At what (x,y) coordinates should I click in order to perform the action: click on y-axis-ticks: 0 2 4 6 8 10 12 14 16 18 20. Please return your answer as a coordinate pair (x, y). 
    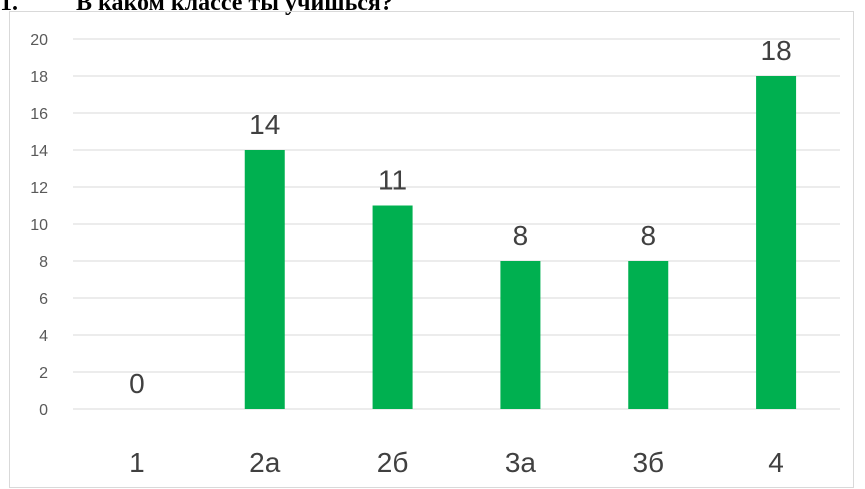
    Looking at the image, I should click on (39, 225).